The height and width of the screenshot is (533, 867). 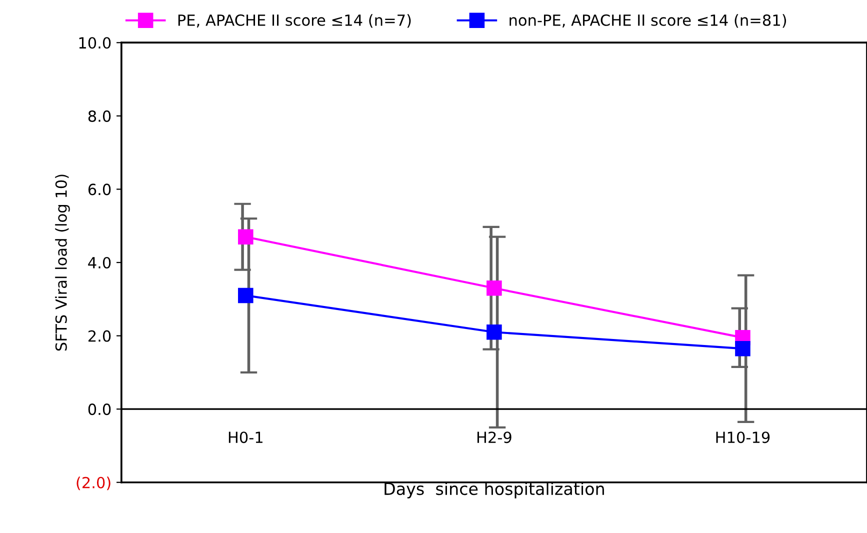 I want to click on y-tick-label: 8.0, so click(x=99, y=116).